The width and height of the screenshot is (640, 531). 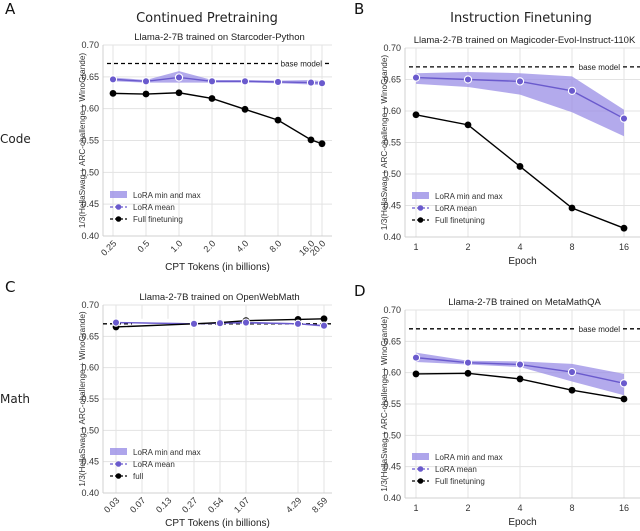 What do you see at coordinates (15, 139) in the screenshot?
I see `row-label-code: Code` at bounding box center [15, 139].